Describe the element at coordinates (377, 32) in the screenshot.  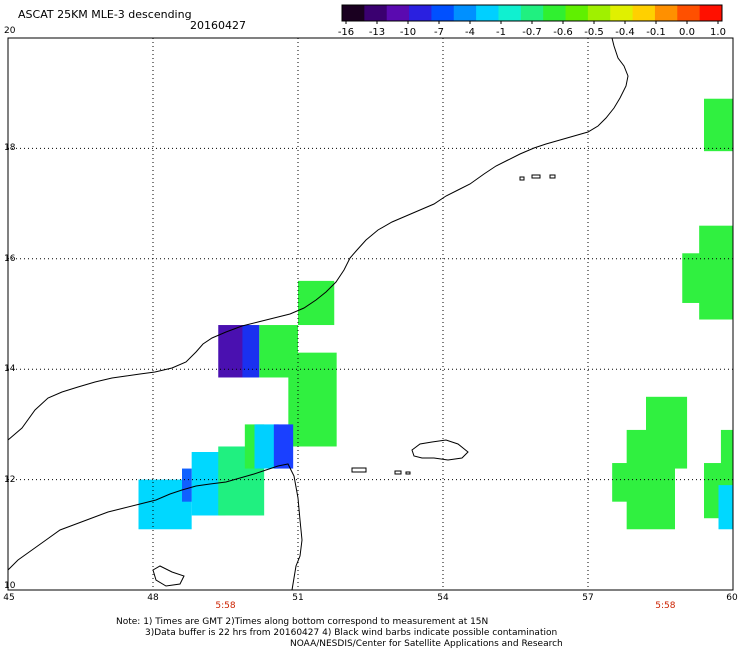
I see `colorbar-tick-label: -13` at that location.